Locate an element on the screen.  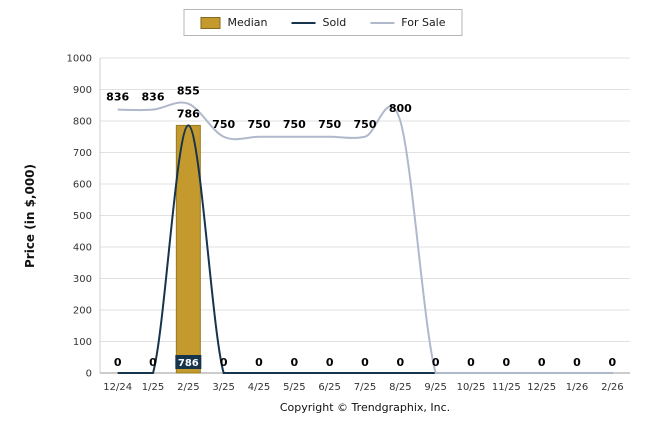
median-swatch-icon is located at coordinates (210, 22).